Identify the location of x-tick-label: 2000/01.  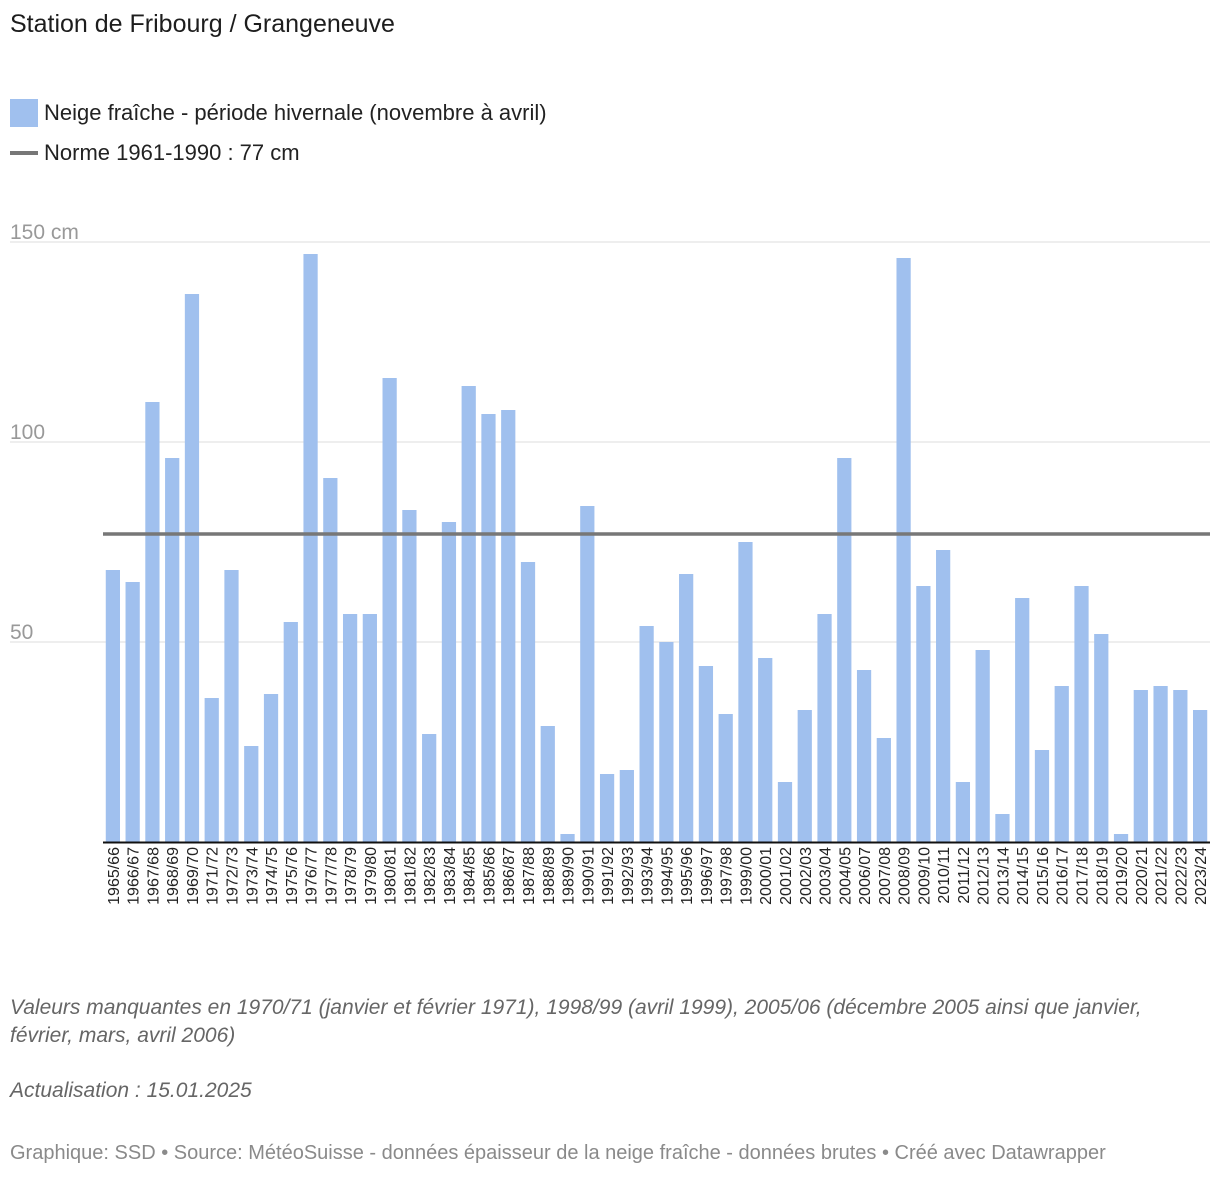
(766, 876).